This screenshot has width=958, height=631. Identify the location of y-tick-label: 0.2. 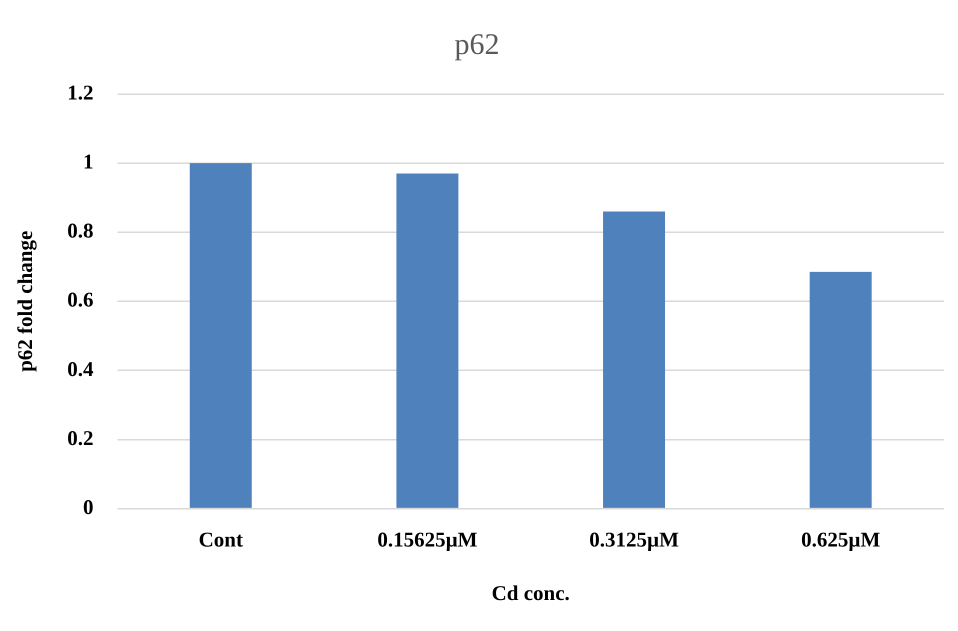
(80, 438).